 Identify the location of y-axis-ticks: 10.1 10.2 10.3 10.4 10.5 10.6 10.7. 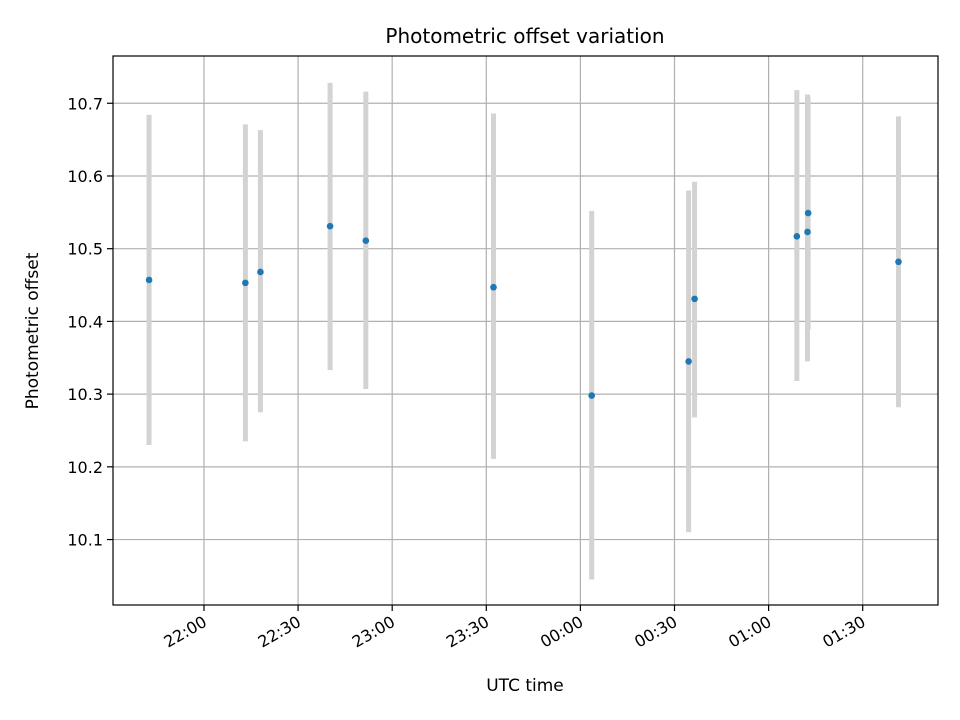
(90, 322).